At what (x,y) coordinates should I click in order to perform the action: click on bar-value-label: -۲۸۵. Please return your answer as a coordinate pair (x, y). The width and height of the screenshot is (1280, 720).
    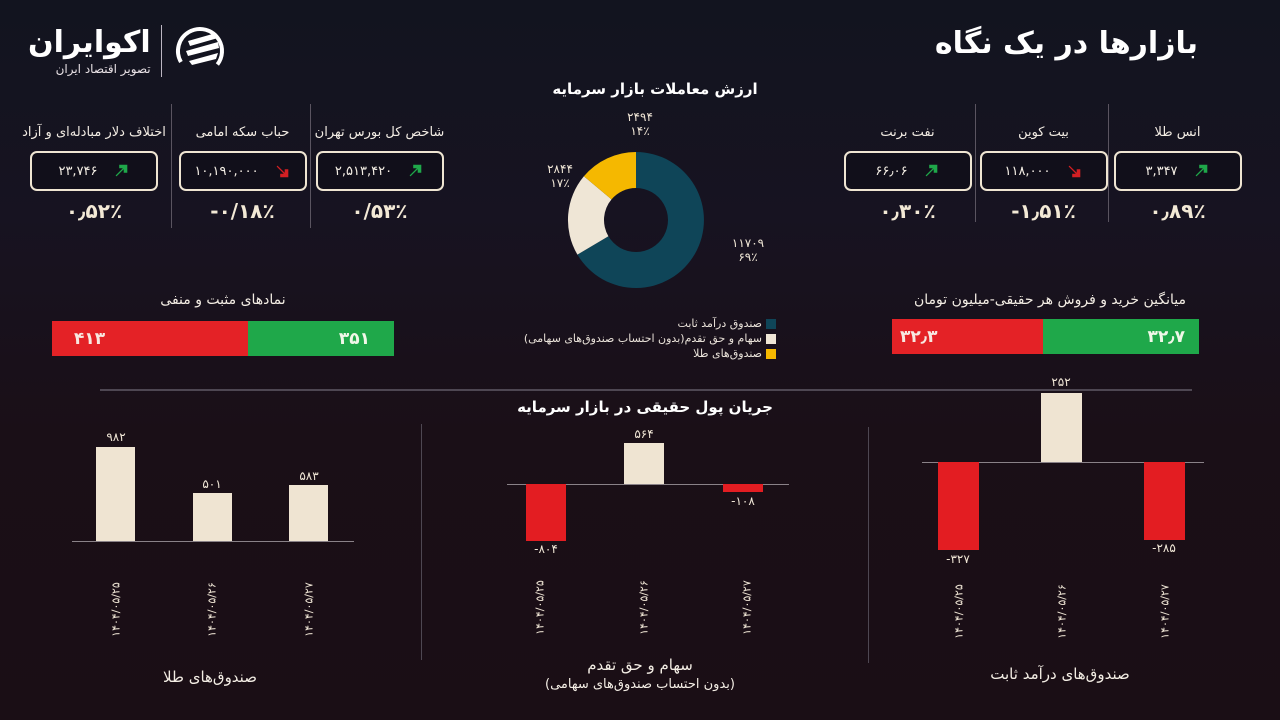
    Looking at the image, I should click on (1164, 548).